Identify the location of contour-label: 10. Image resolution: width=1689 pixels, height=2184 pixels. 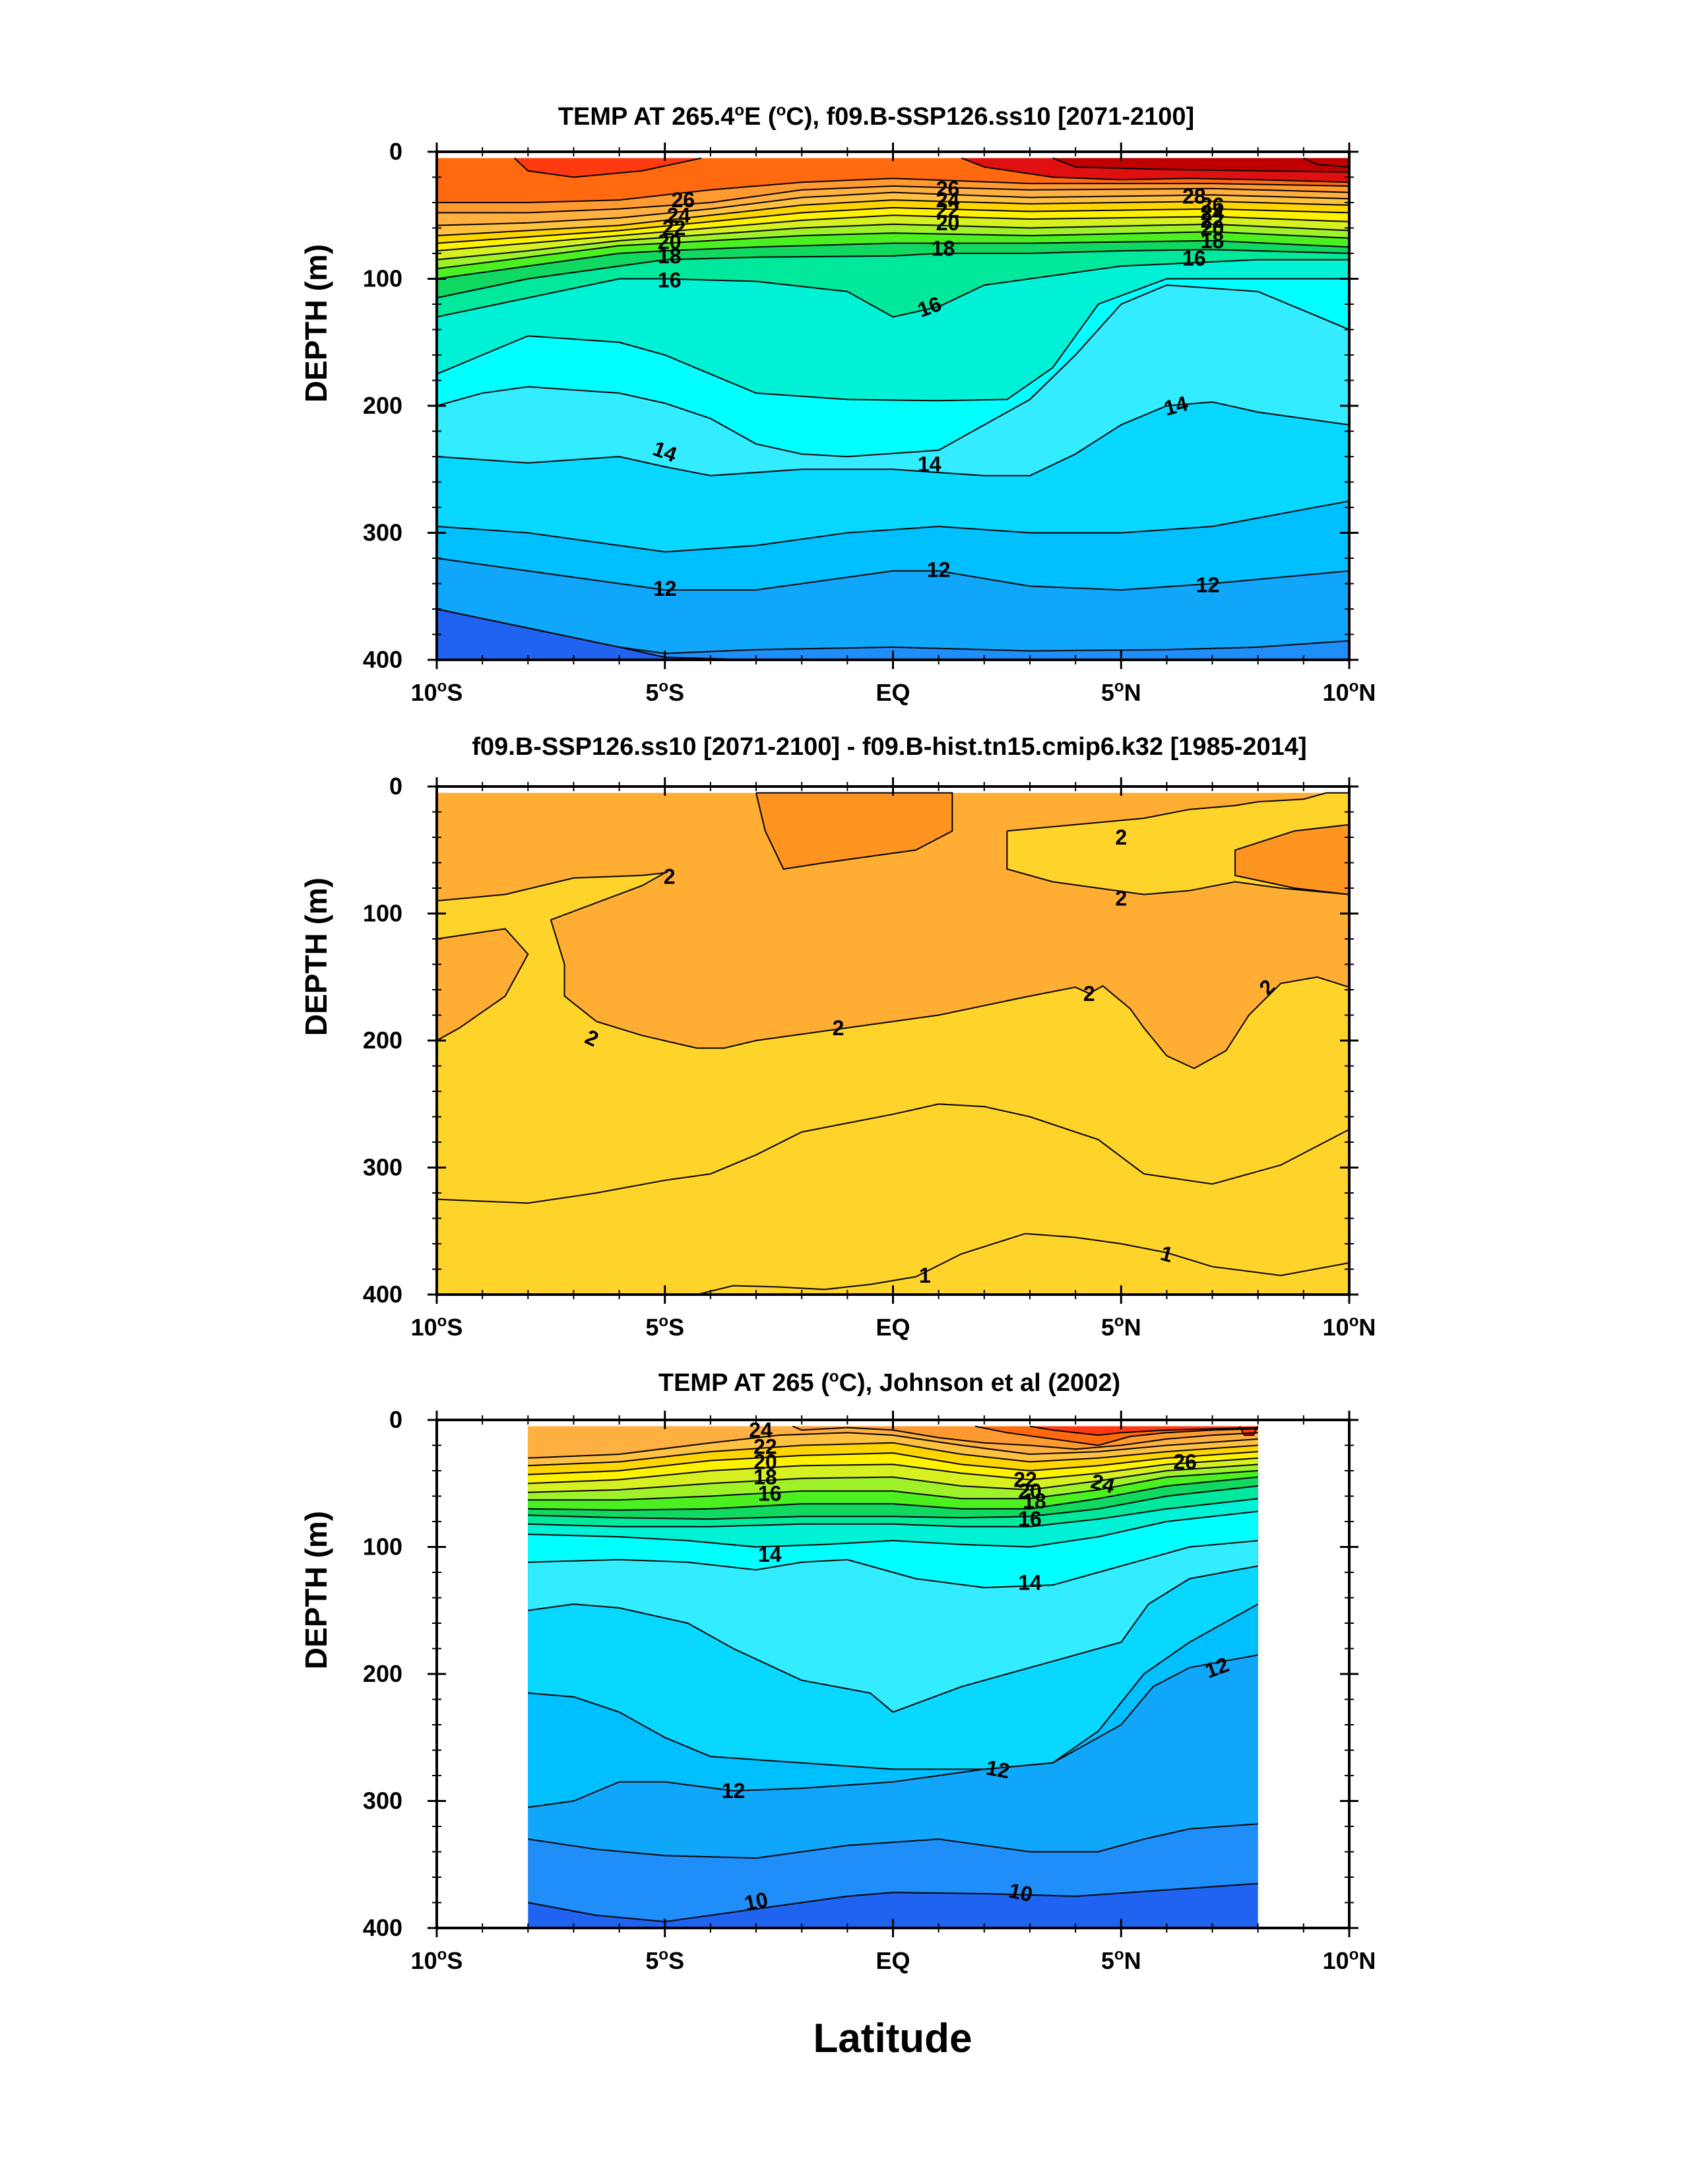
(1021, 1893).